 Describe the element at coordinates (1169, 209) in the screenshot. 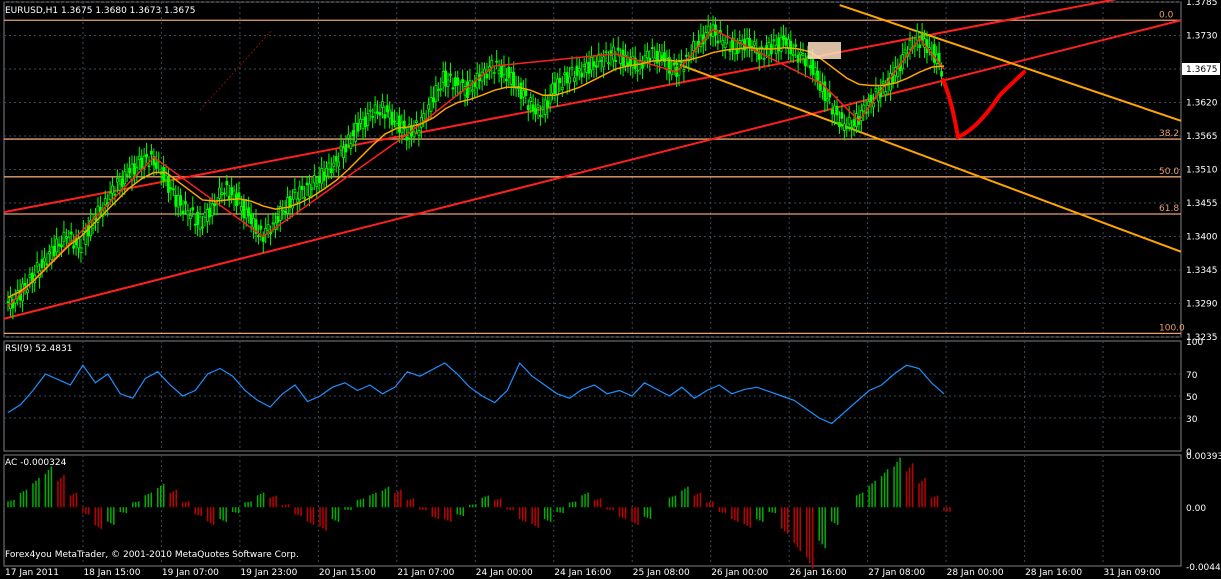

I see `fib-label-61.8: 61.8` at that location.